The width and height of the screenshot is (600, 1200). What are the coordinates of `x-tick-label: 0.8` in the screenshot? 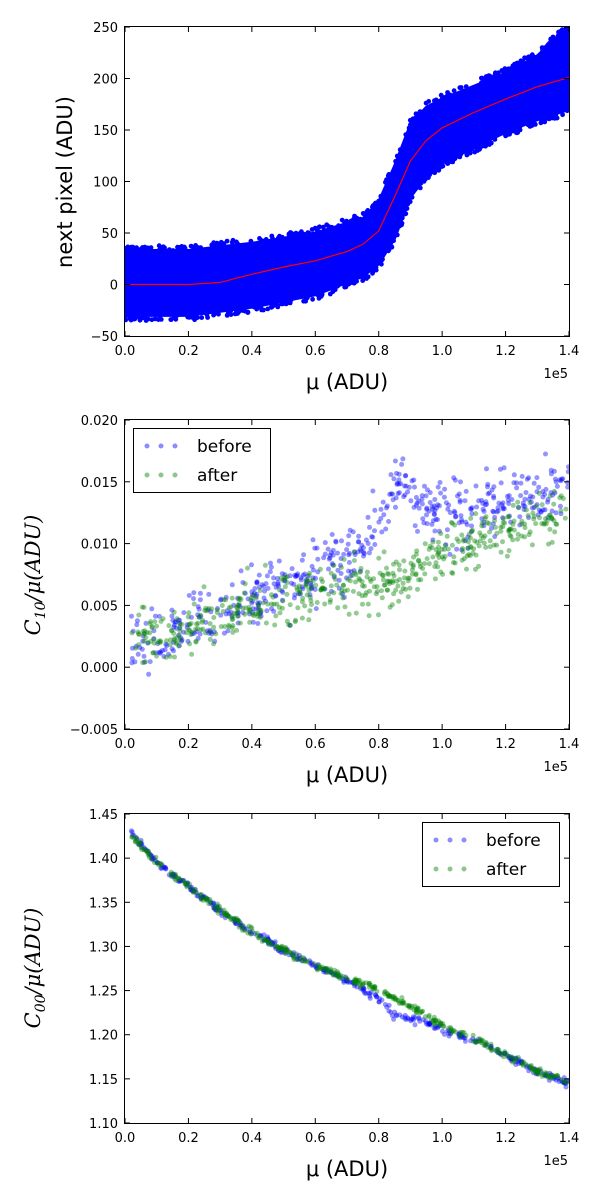 It's located at (378, 351).